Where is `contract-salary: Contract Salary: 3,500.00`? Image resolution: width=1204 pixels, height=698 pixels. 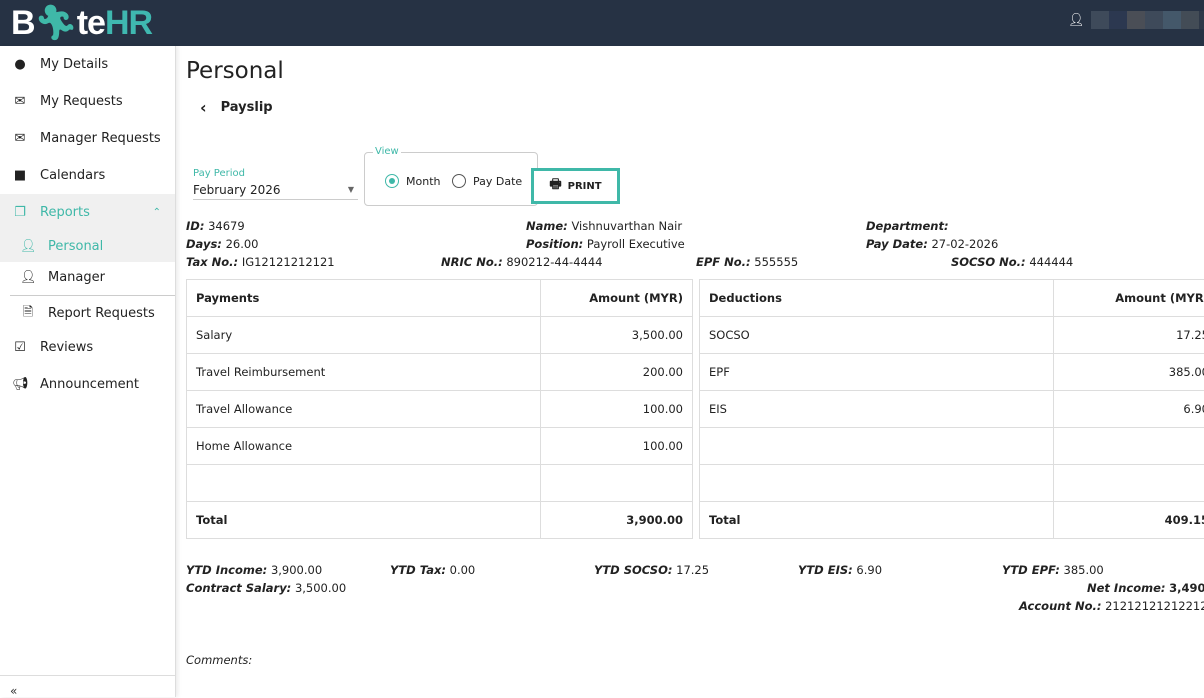
contract-salary: Contract Salary: 3,500.00 is located at coordinates (266, 588).